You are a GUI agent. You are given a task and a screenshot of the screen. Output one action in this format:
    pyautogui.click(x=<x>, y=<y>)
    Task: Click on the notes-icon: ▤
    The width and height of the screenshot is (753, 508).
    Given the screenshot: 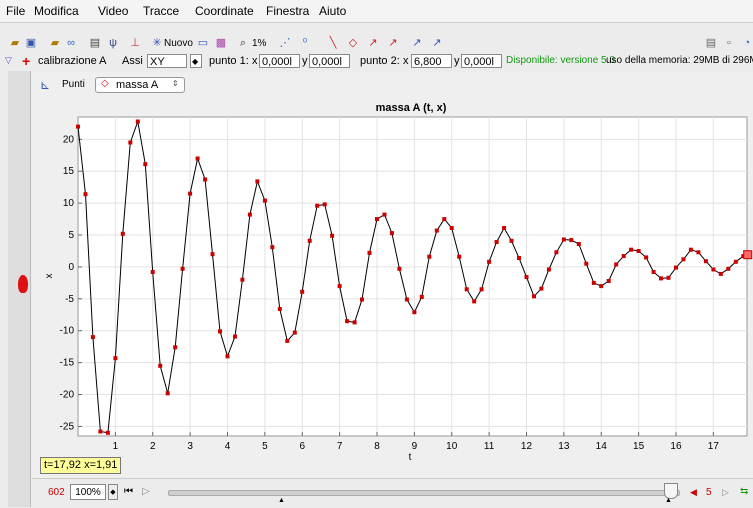 What is the action you would take?
    pyautogui.click(x=711, y=43)
    